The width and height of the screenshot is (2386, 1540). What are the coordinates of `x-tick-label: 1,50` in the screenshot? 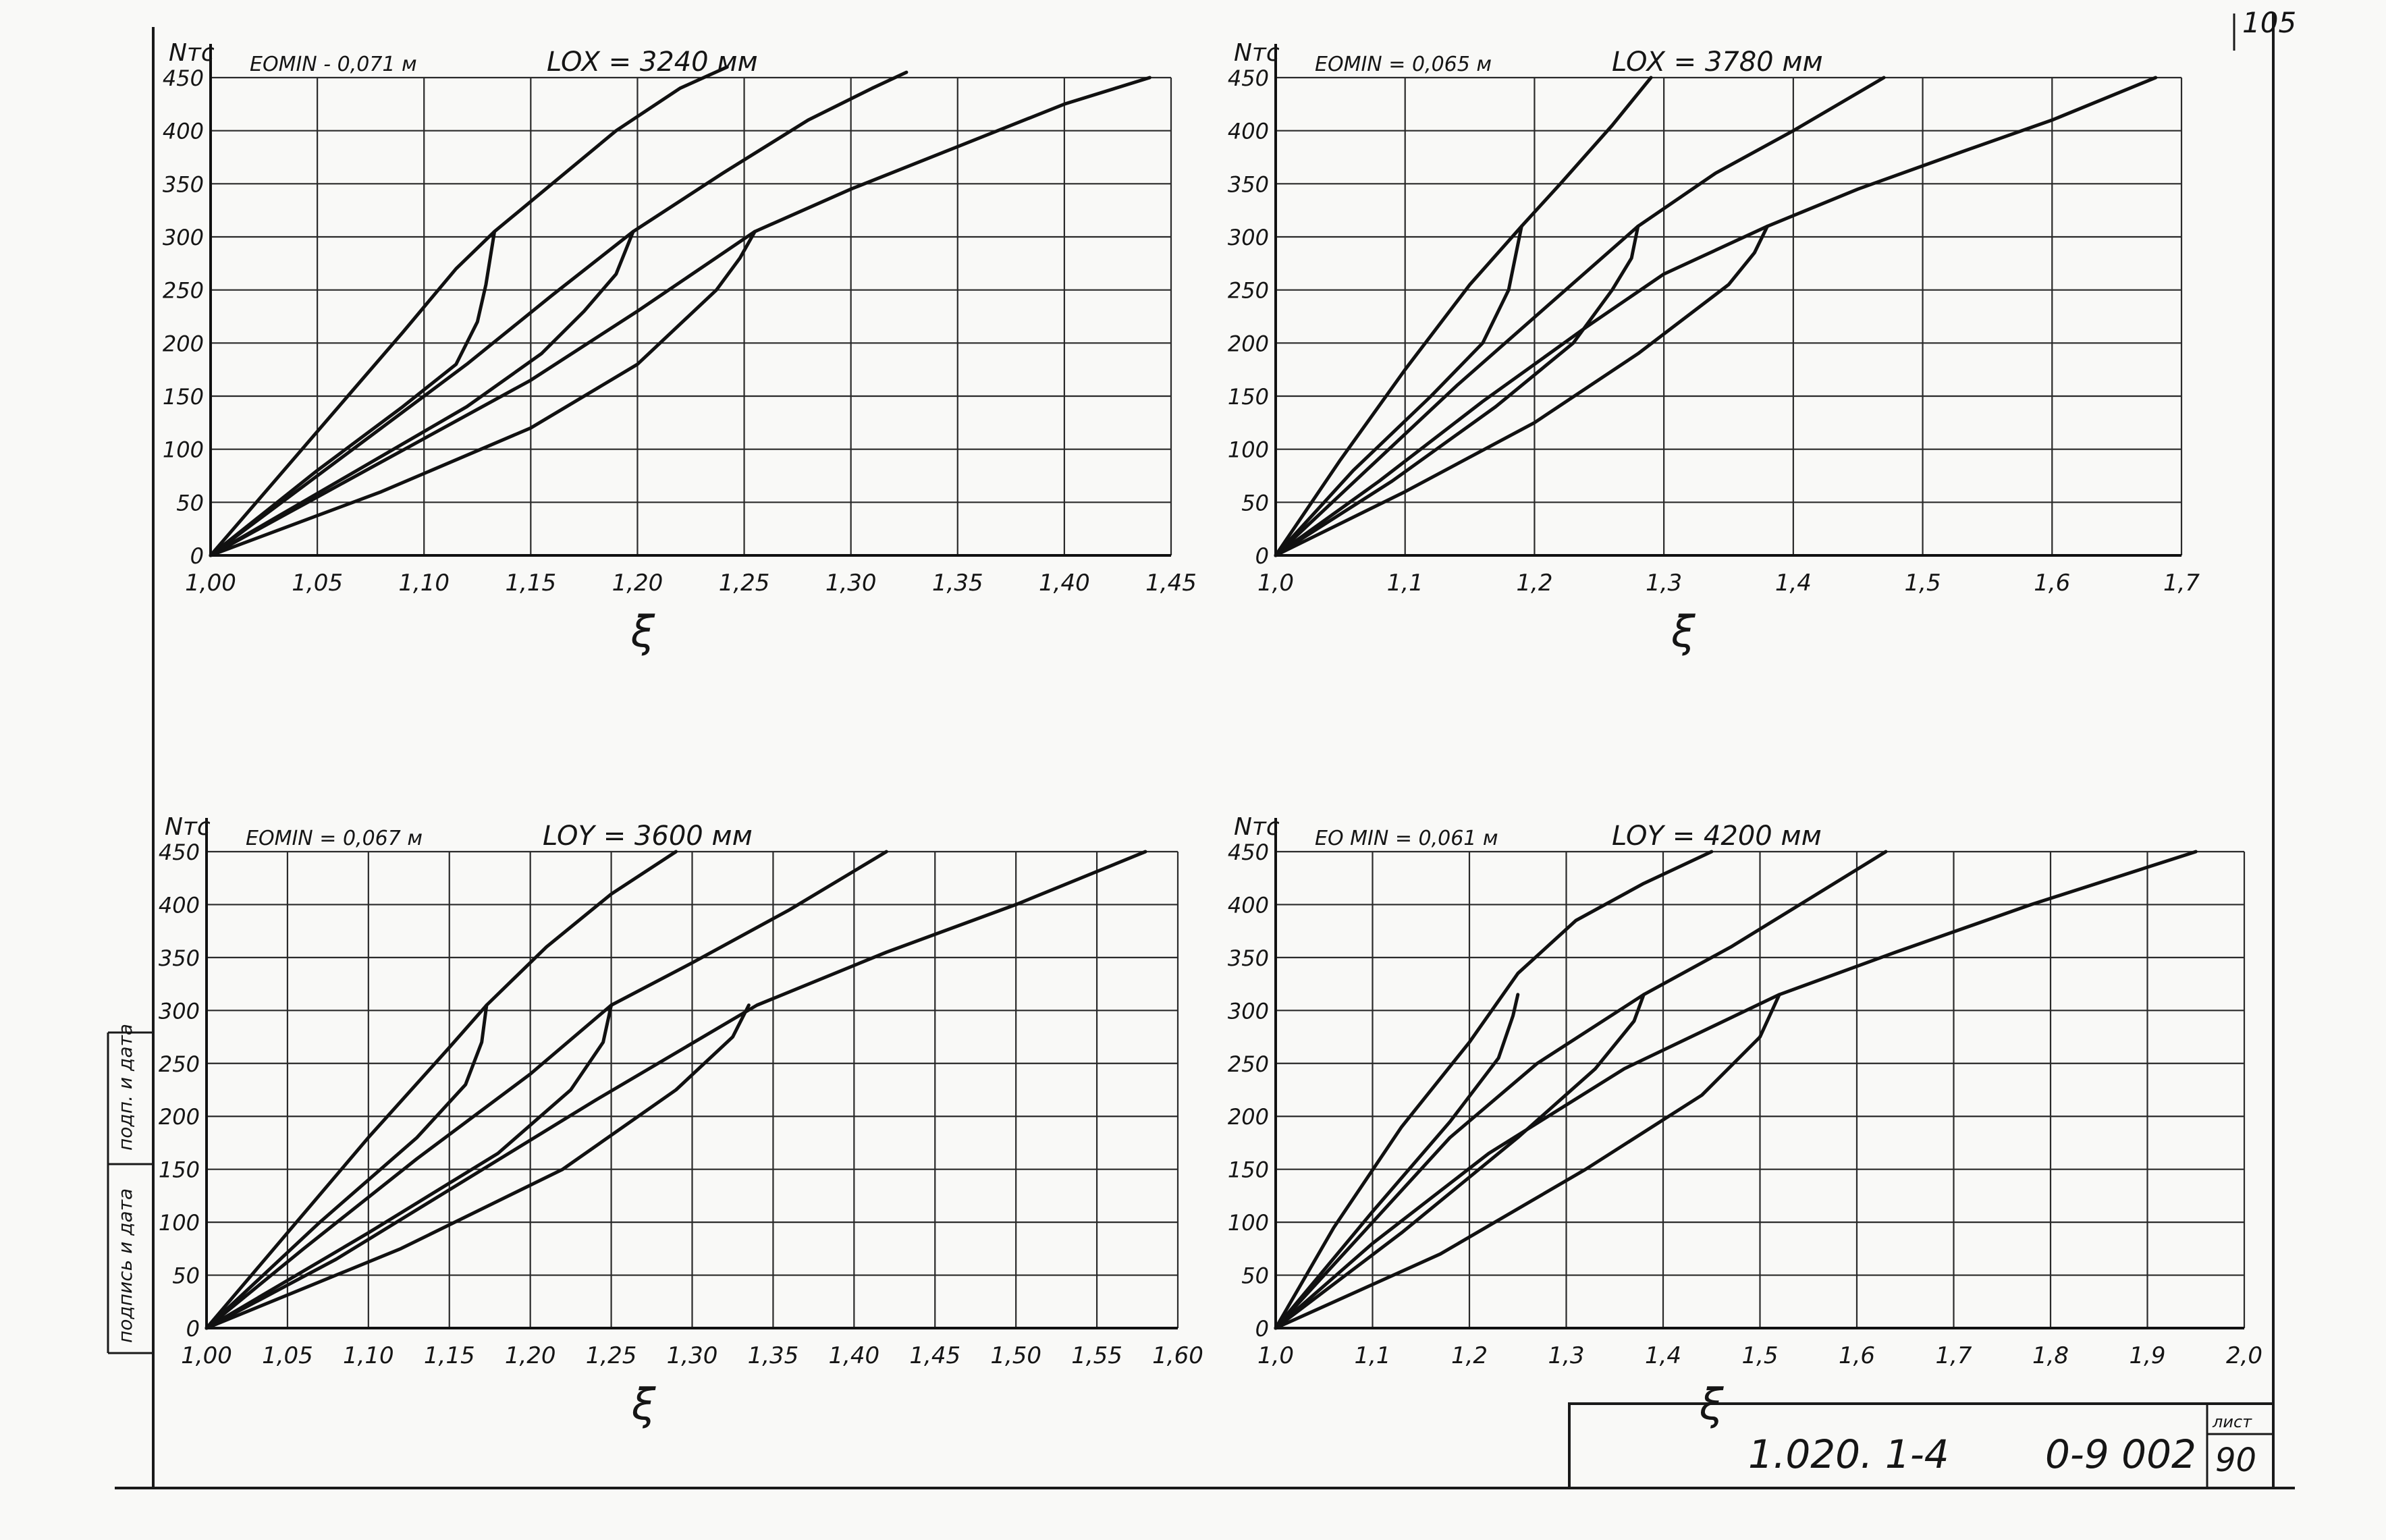 It's located at (1015, 1355).